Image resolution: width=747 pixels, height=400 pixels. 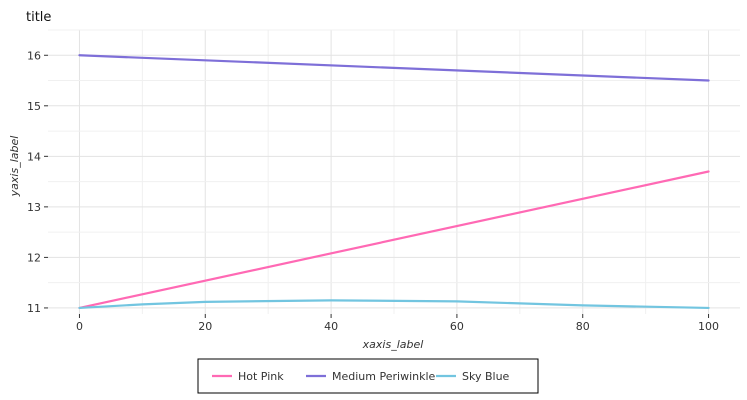 I want to click on legend-box, so click(x=368, y=376).